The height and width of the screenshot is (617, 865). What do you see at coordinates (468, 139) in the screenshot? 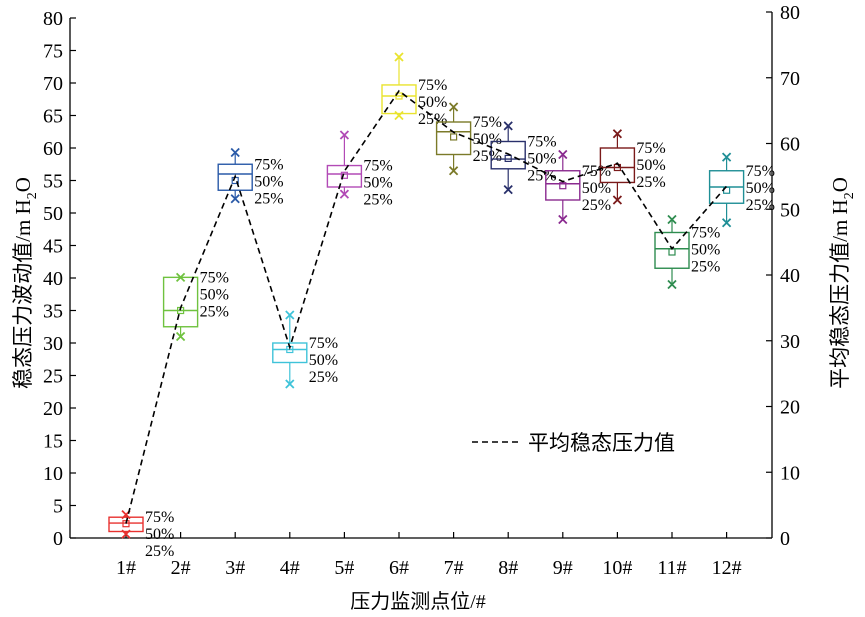
I see `box-7: 75%50%25%` at bounding box center [468, 139].